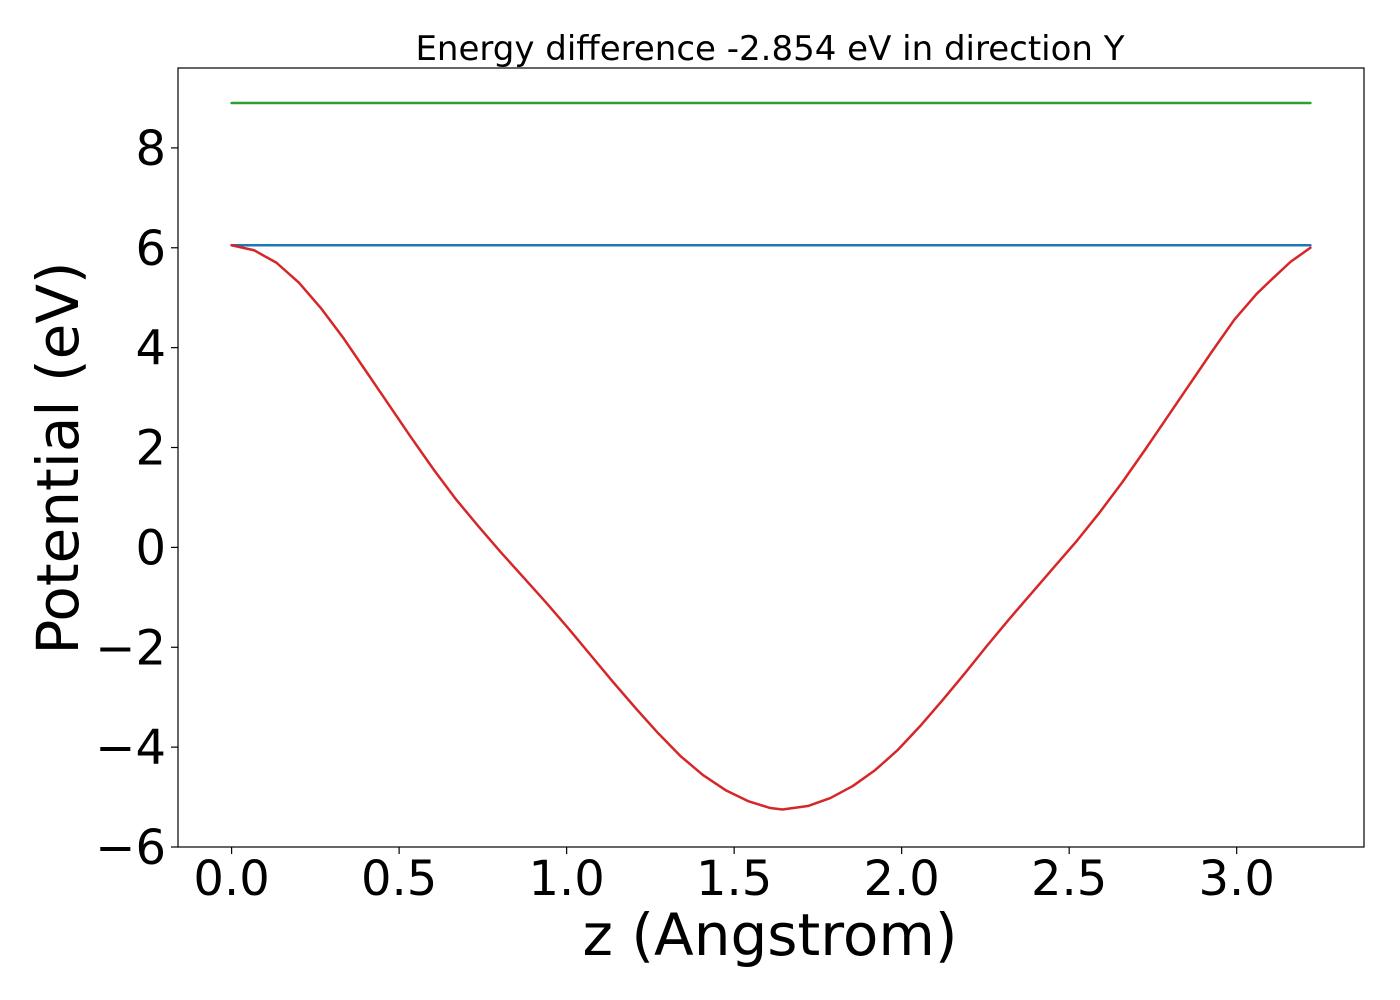 This screenshot has width=1400, height=1000. I want to click on y-tick-label: −4, so click(130, 748).